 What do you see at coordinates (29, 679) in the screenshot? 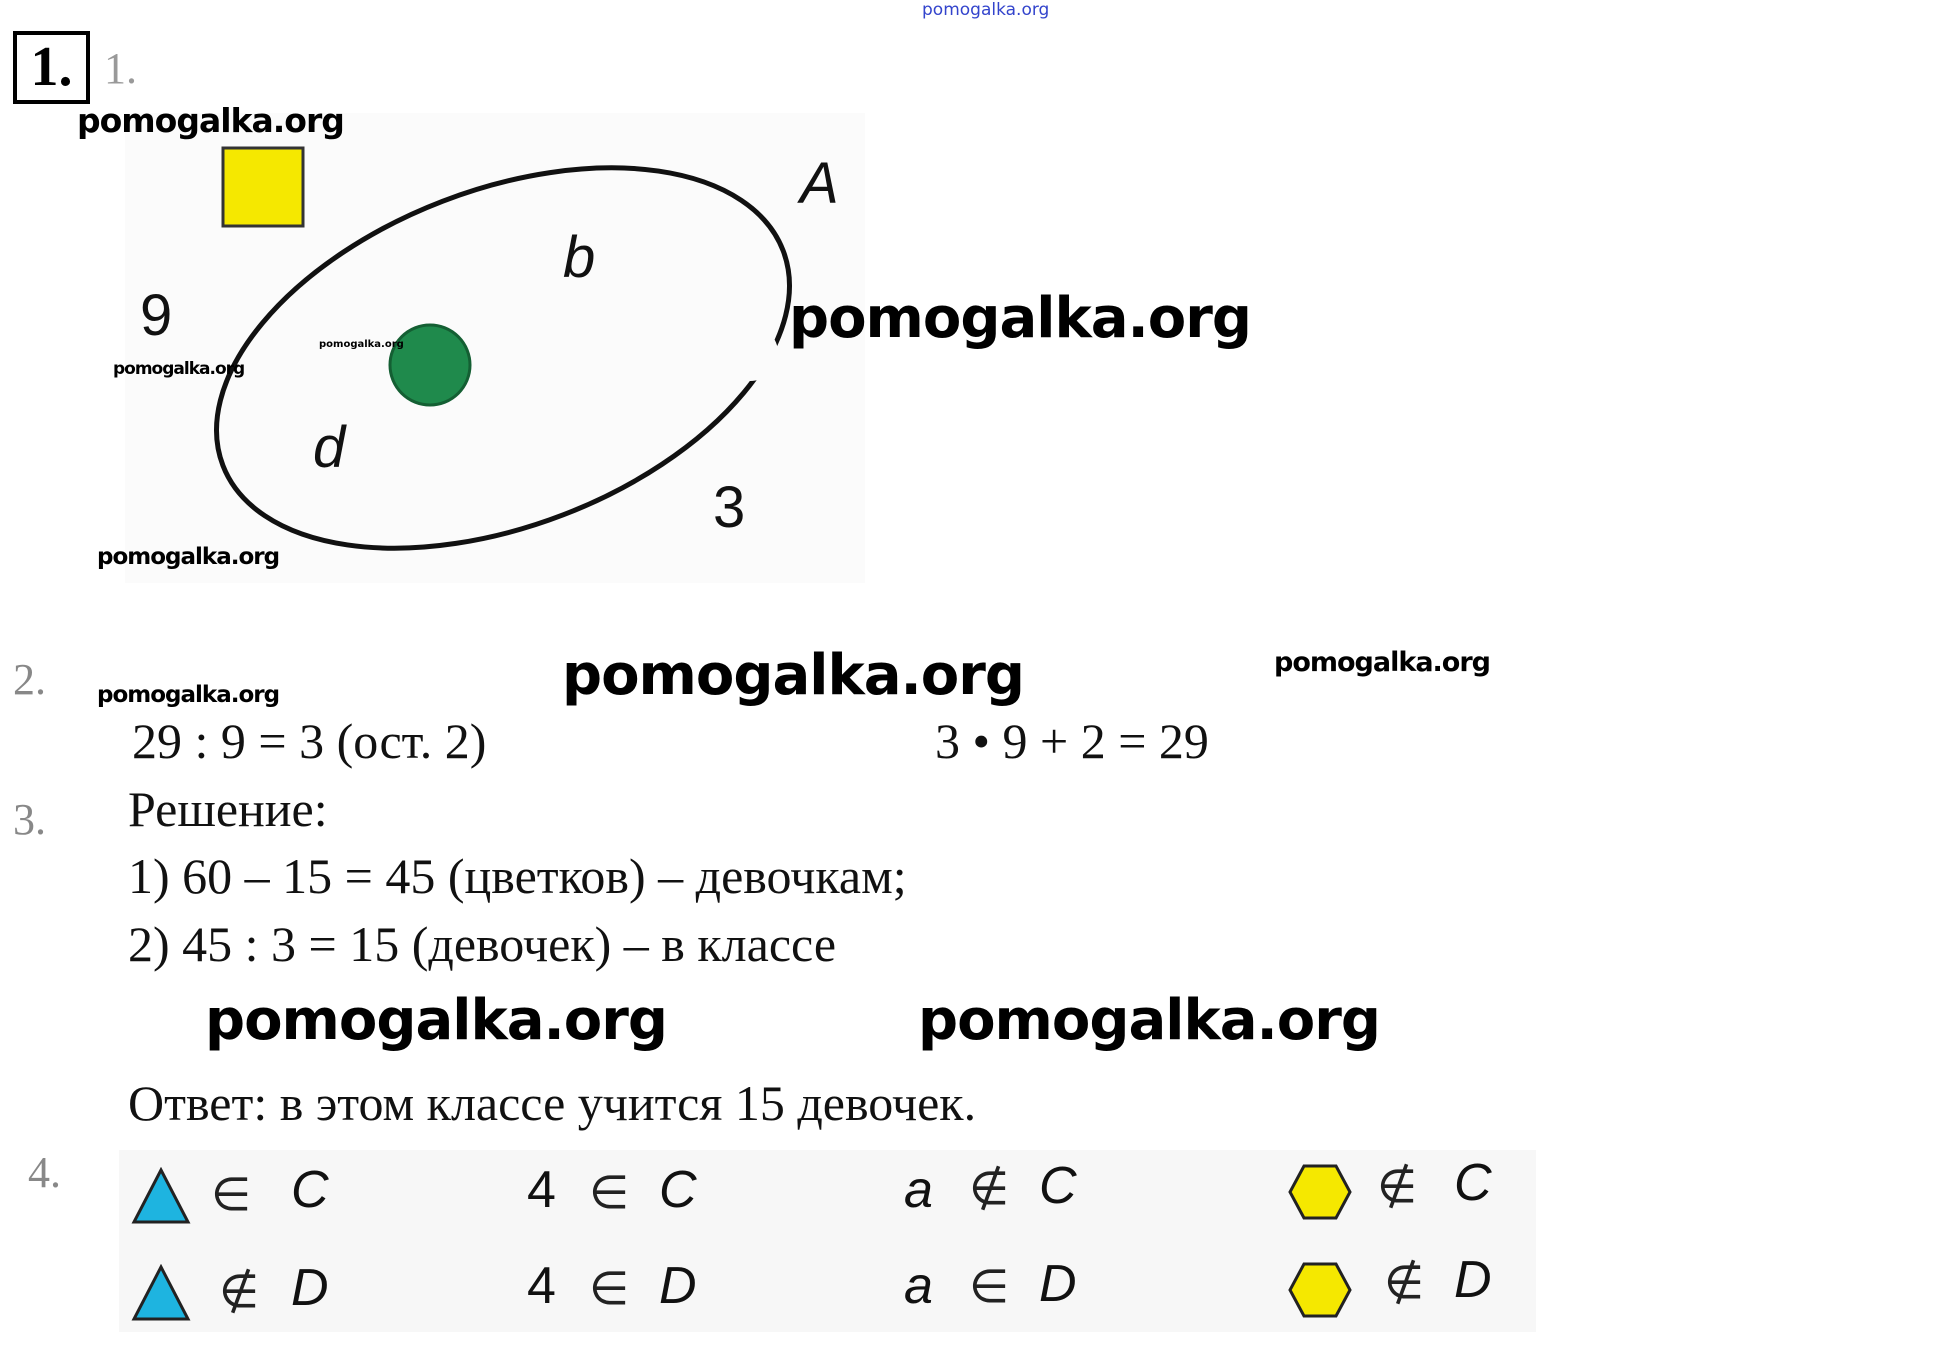
I see `task-2-number: 2.` at bounding box center [29, 679].